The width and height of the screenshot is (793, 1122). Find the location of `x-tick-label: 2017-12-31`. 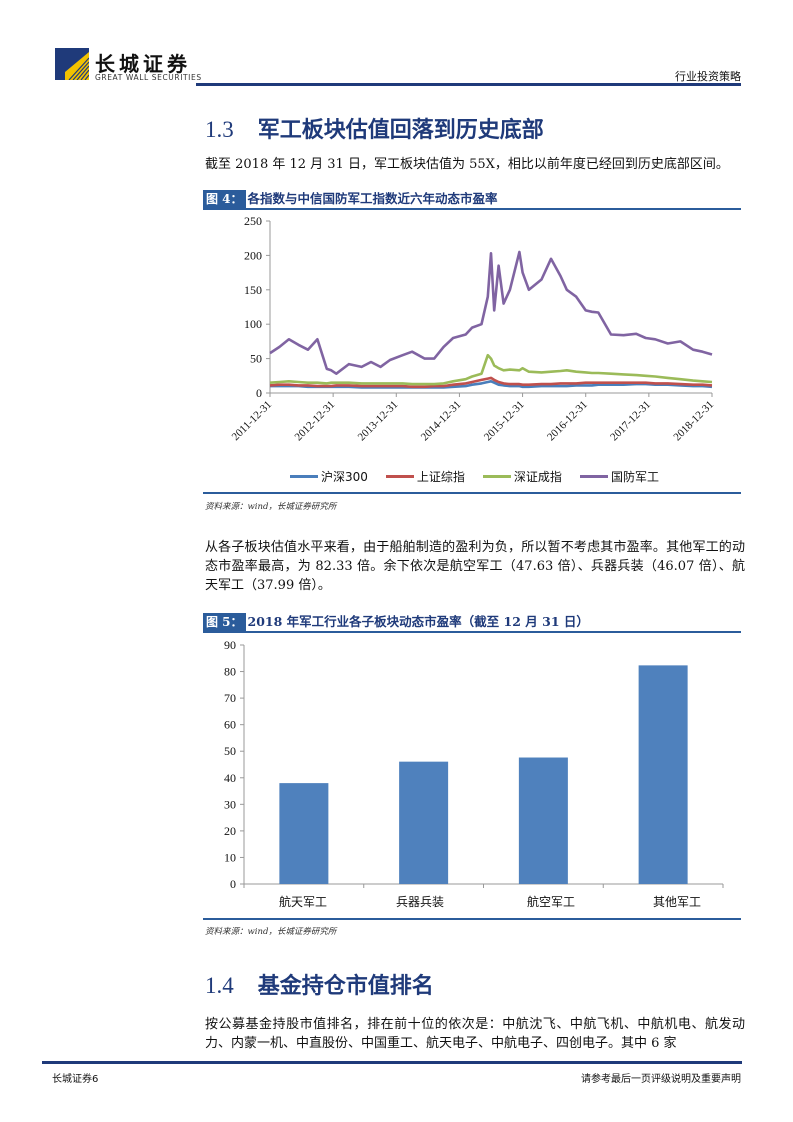

x-tick-label: 2017-12-31 is located at coordinates (630, 421).